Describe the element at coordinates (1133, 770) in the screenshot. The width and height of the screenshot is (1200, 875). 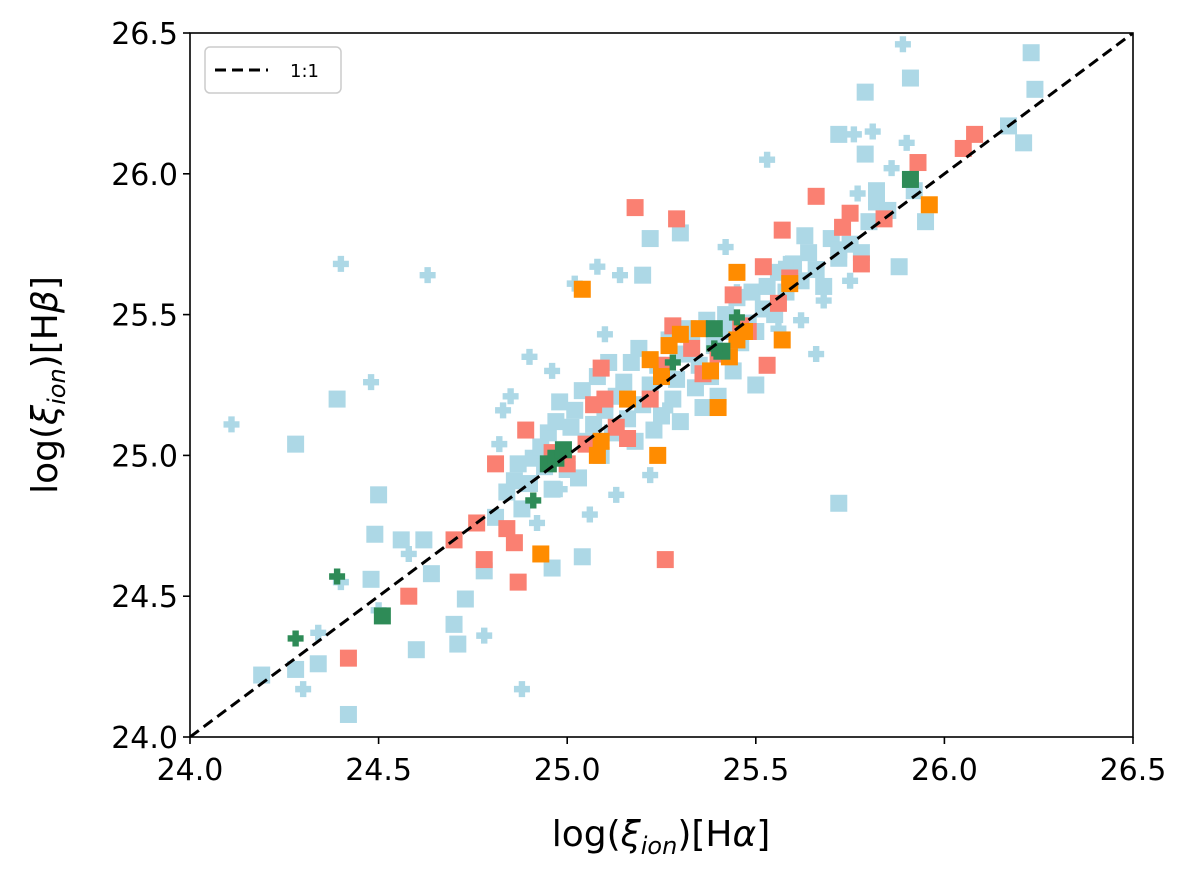
I see `x-tick-label: 26.5` at that location.